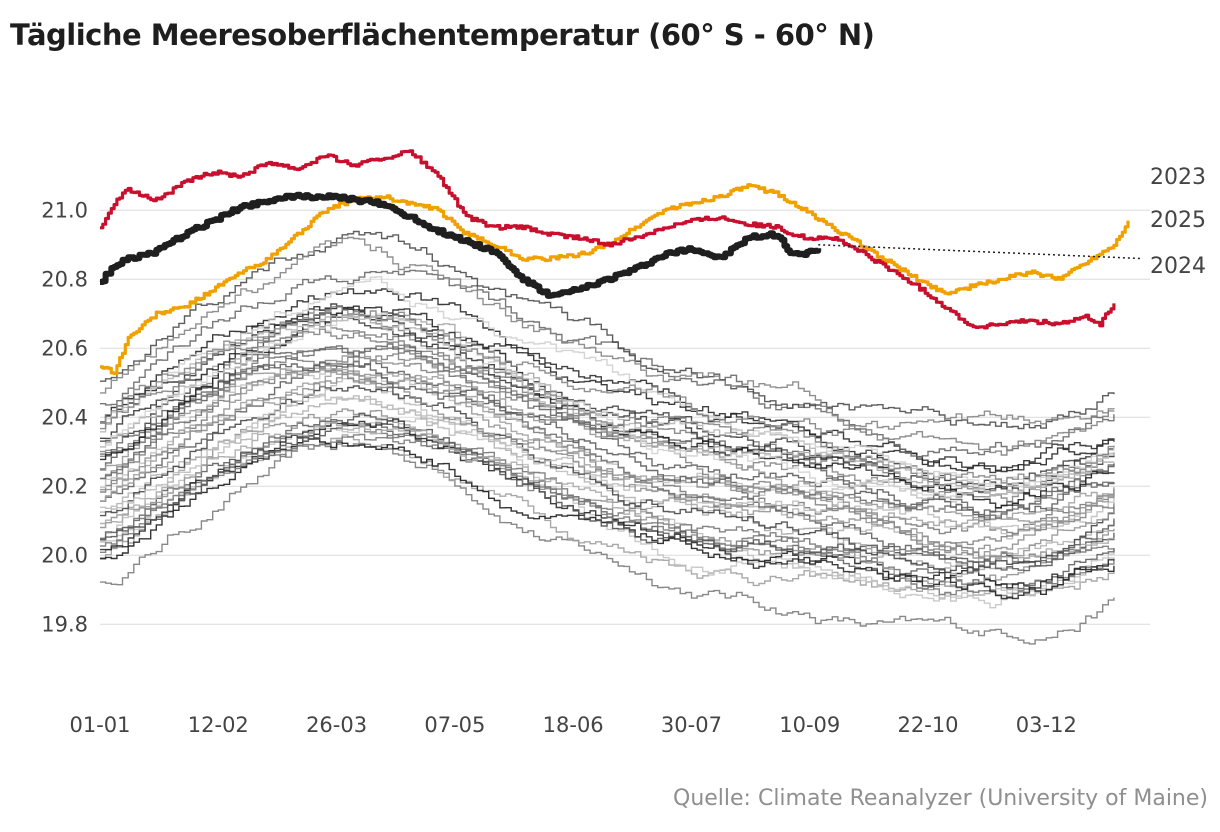 This screenshot has height=832, width=1220. I want to click on y-tick-label: 21.0, so click(64, 210).